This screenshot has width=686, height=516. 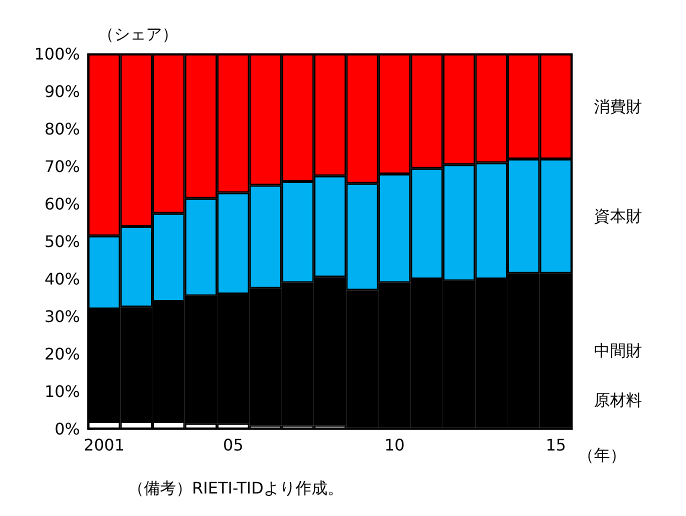 What do you see at coordinates (62, 166) in the screenshot?
I see `y-tick-label: 70%` at bounding box center [62, 166].